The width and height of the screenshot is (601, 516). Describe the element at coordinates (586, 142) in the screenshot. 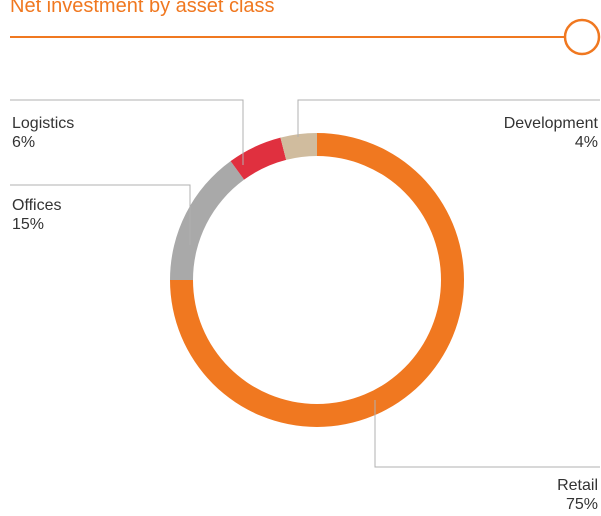

I see `value-label: 4%` at that location.